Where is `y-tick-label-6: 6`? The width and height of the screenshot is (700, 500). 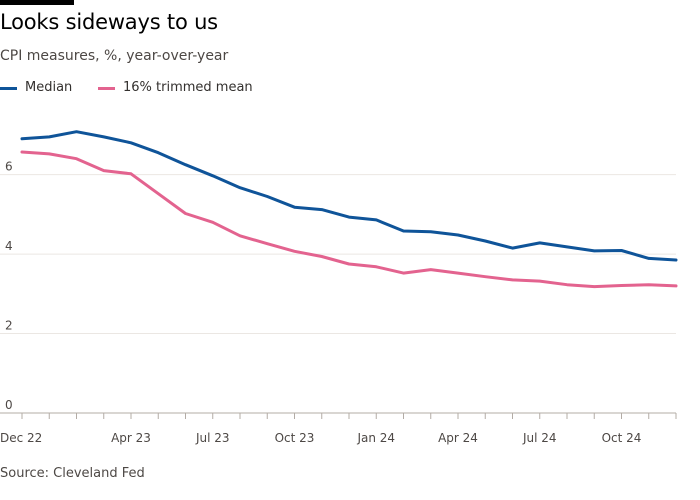
y-tick-label-6: 6 is located at coordinates (9, 167).